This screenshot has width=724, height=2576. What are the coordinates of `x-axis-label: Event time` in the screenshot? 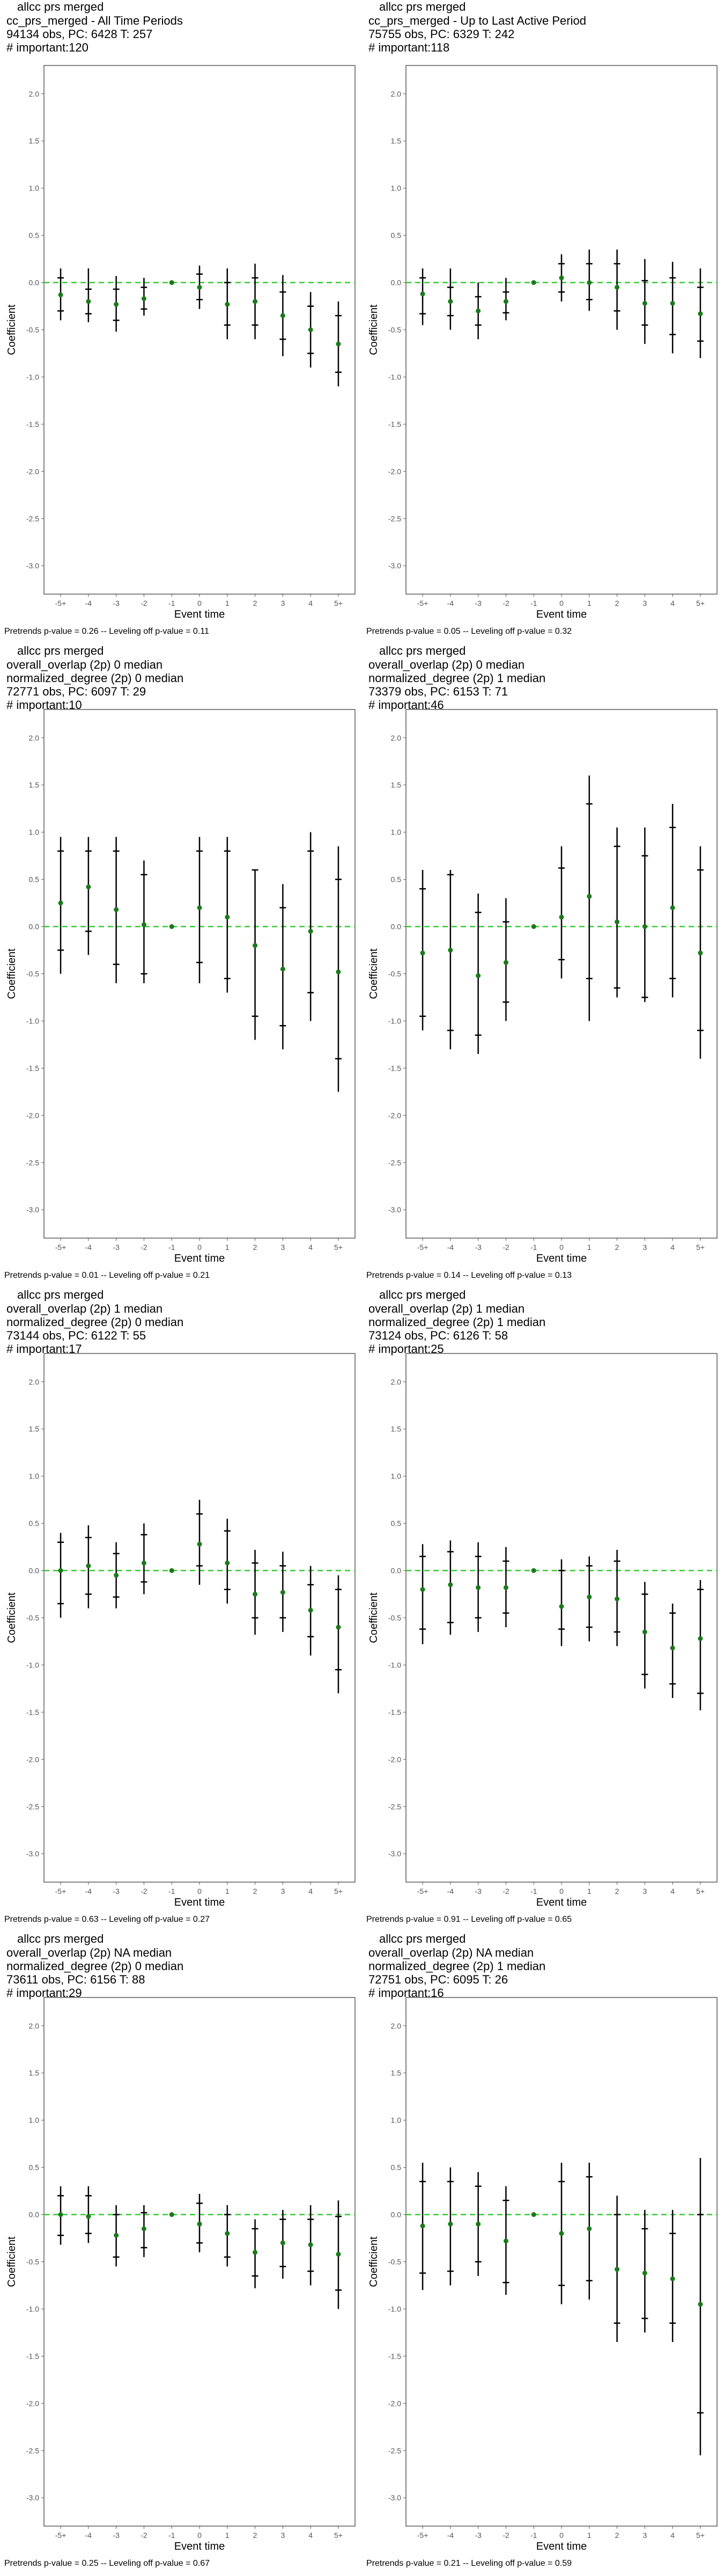 It's located at (199, 1902).